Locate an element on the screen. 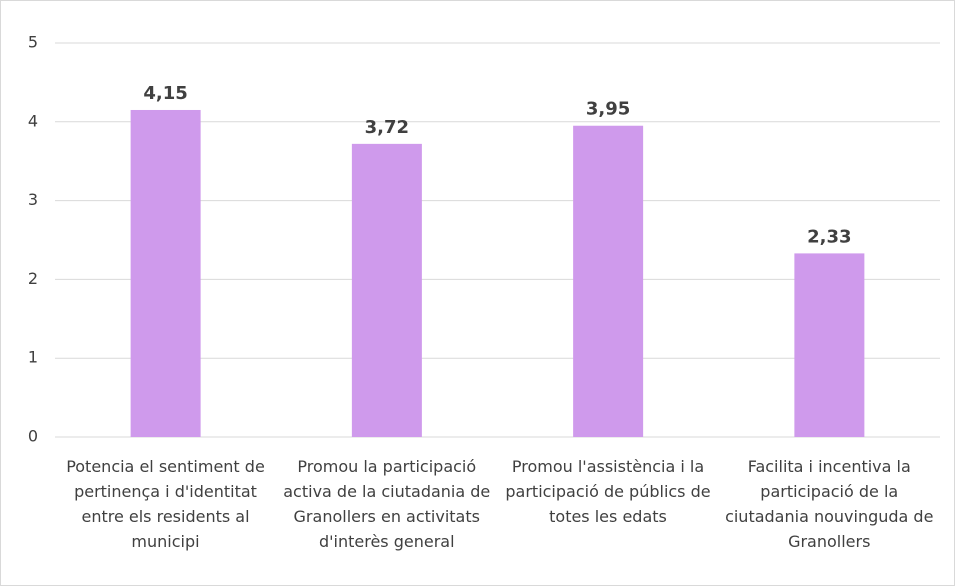 Image resolution: width=955 pixels, height=586 pixels. data-label: 3,72 is located at coordinates (387, 127).